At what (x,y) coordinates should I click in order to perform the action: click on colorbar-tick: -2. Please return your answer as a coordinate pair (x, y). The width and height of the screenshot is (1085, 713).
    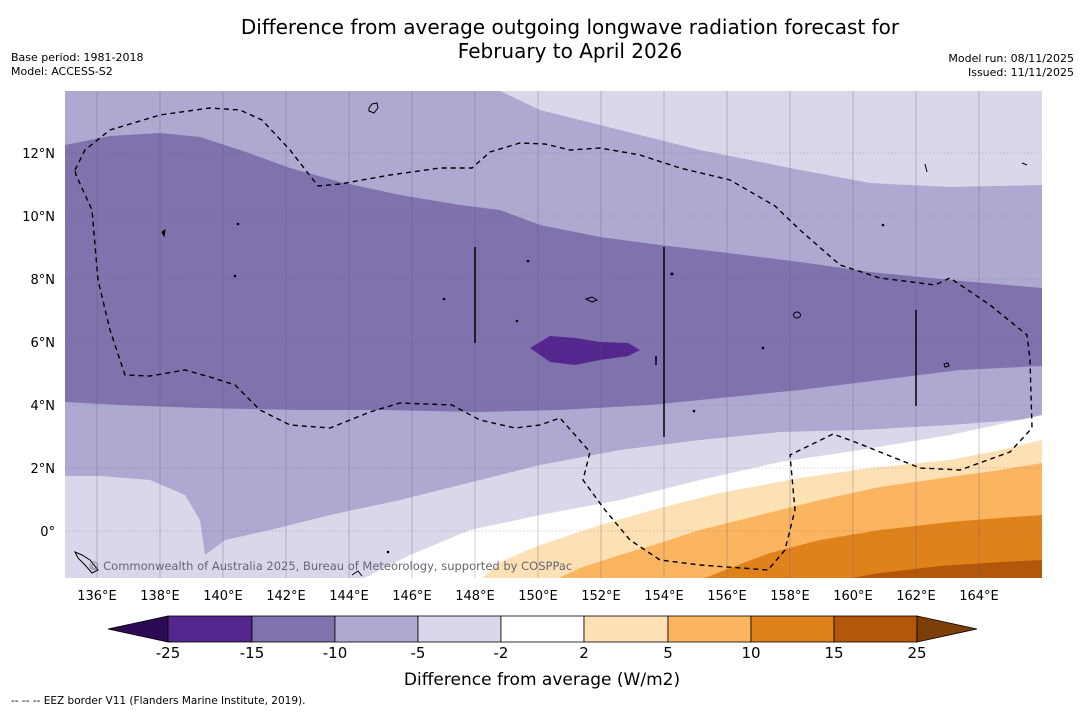
    Looking at the image, I should click on (501, 653).